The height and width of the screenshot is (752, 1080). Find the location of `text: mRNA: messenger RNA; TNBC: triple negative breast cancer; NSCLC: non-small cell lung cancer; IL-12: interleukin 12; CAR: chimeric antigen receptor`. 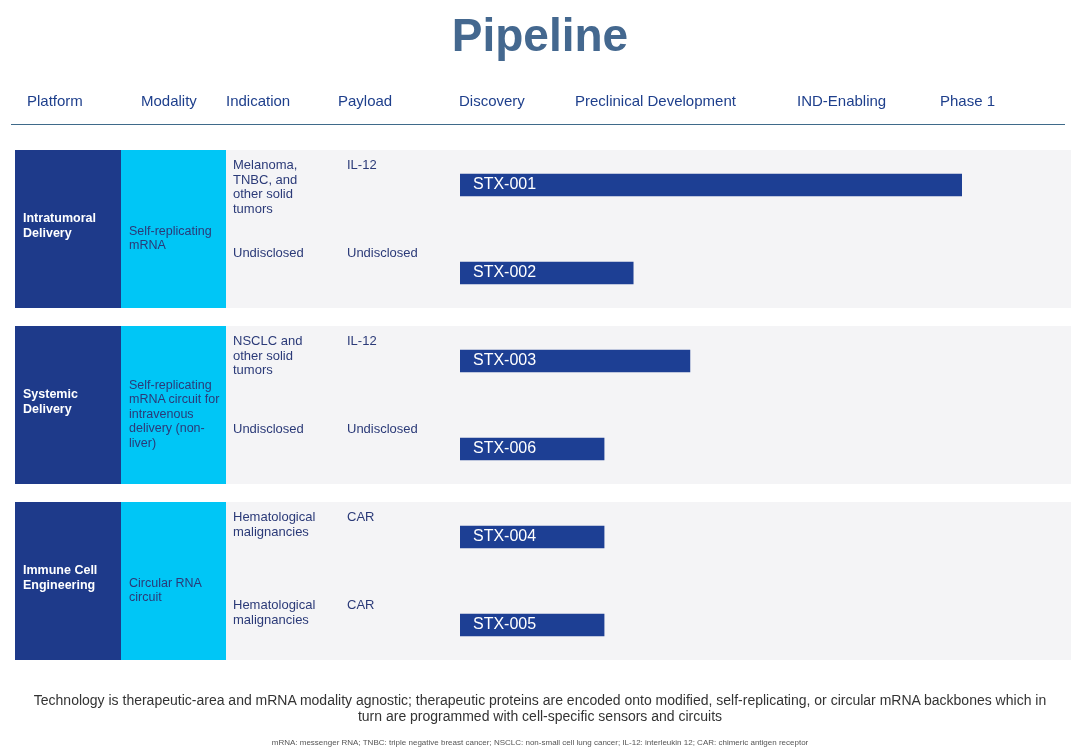

text: mRNA: messenger RNA; TNBC: triple negative breast cancer; NSCLC: non-small cell lung cancer; IL-12: interleukin 12; CAR: chimeric antigen receptor is located at coordinates (540, 742).